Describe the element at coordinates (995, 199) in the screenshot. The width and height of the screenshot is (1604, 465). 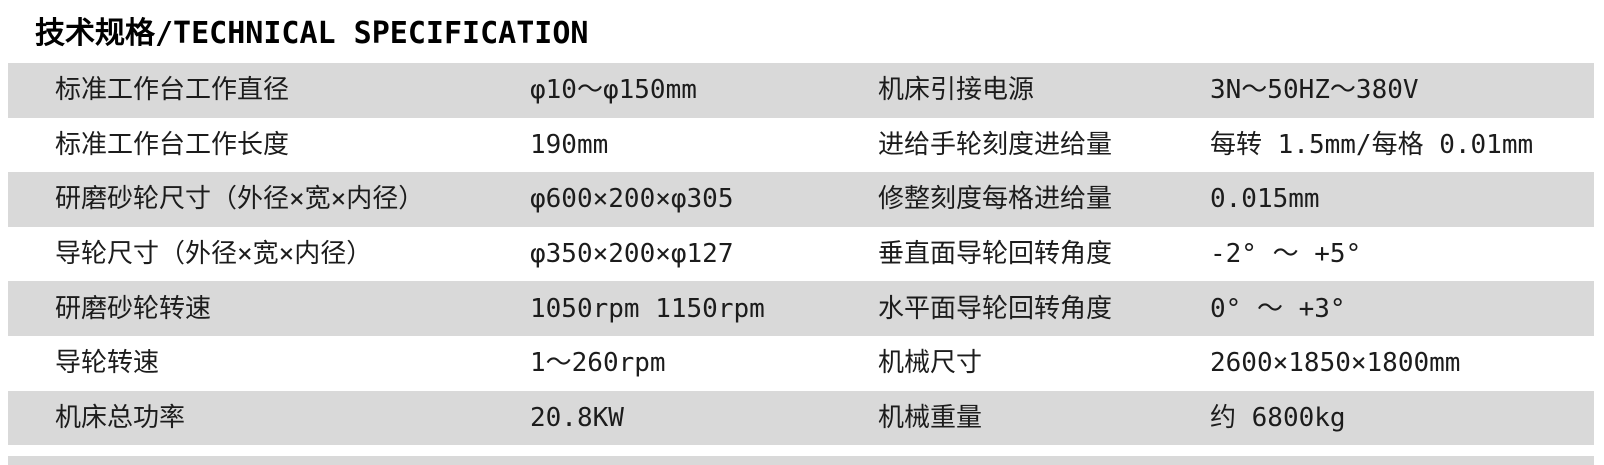
I see `spec-label: 修整刻度每格进给量` at that location.